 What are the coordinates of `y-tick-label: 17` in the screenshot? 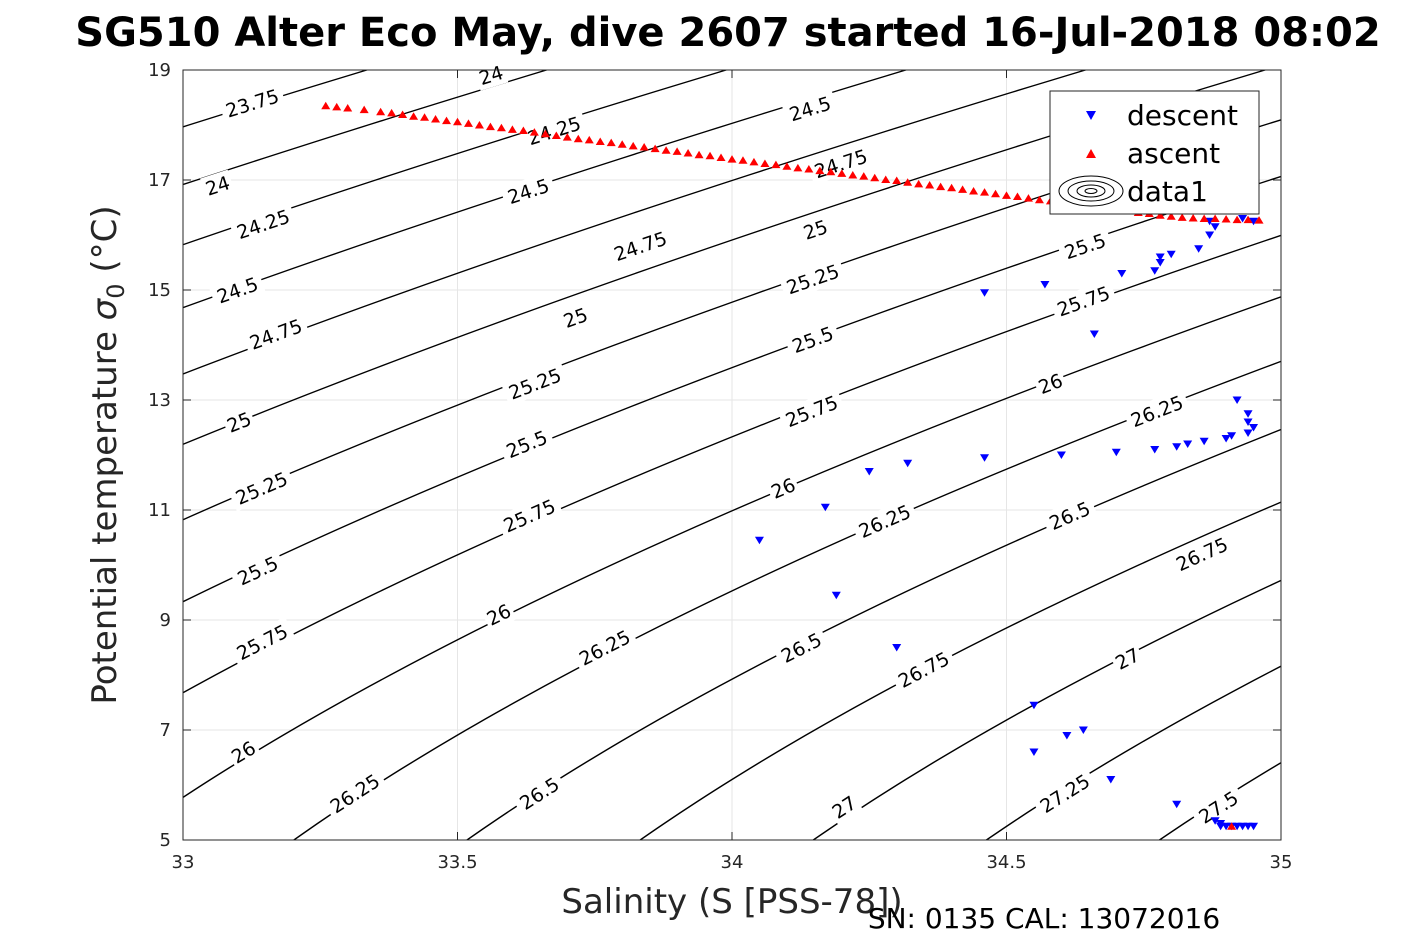 It's located at (159, 180).